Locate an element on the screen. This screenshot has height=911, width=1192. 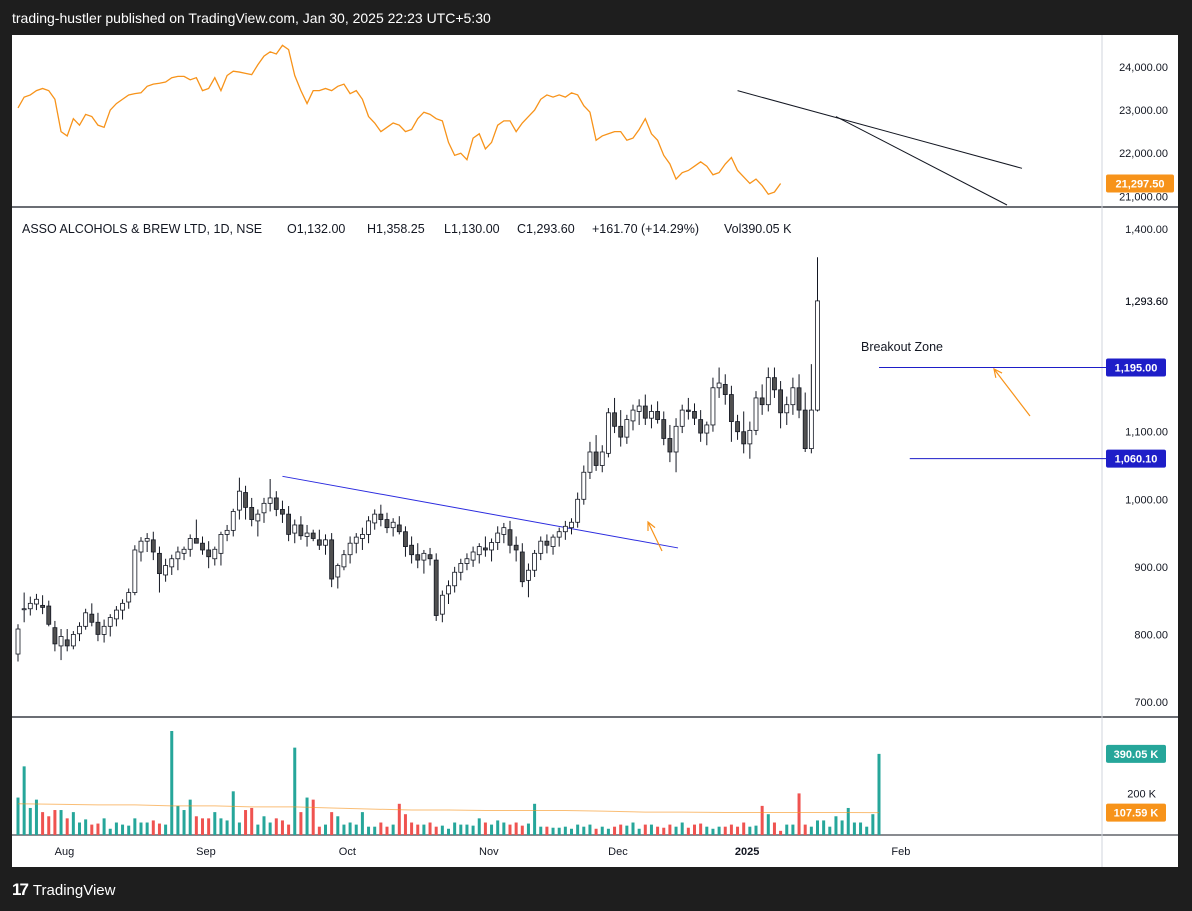
legend-item-0: ASSO ALCOHOLS & BREW LTD, 1D, NSE is located at coordinates (142, 229).